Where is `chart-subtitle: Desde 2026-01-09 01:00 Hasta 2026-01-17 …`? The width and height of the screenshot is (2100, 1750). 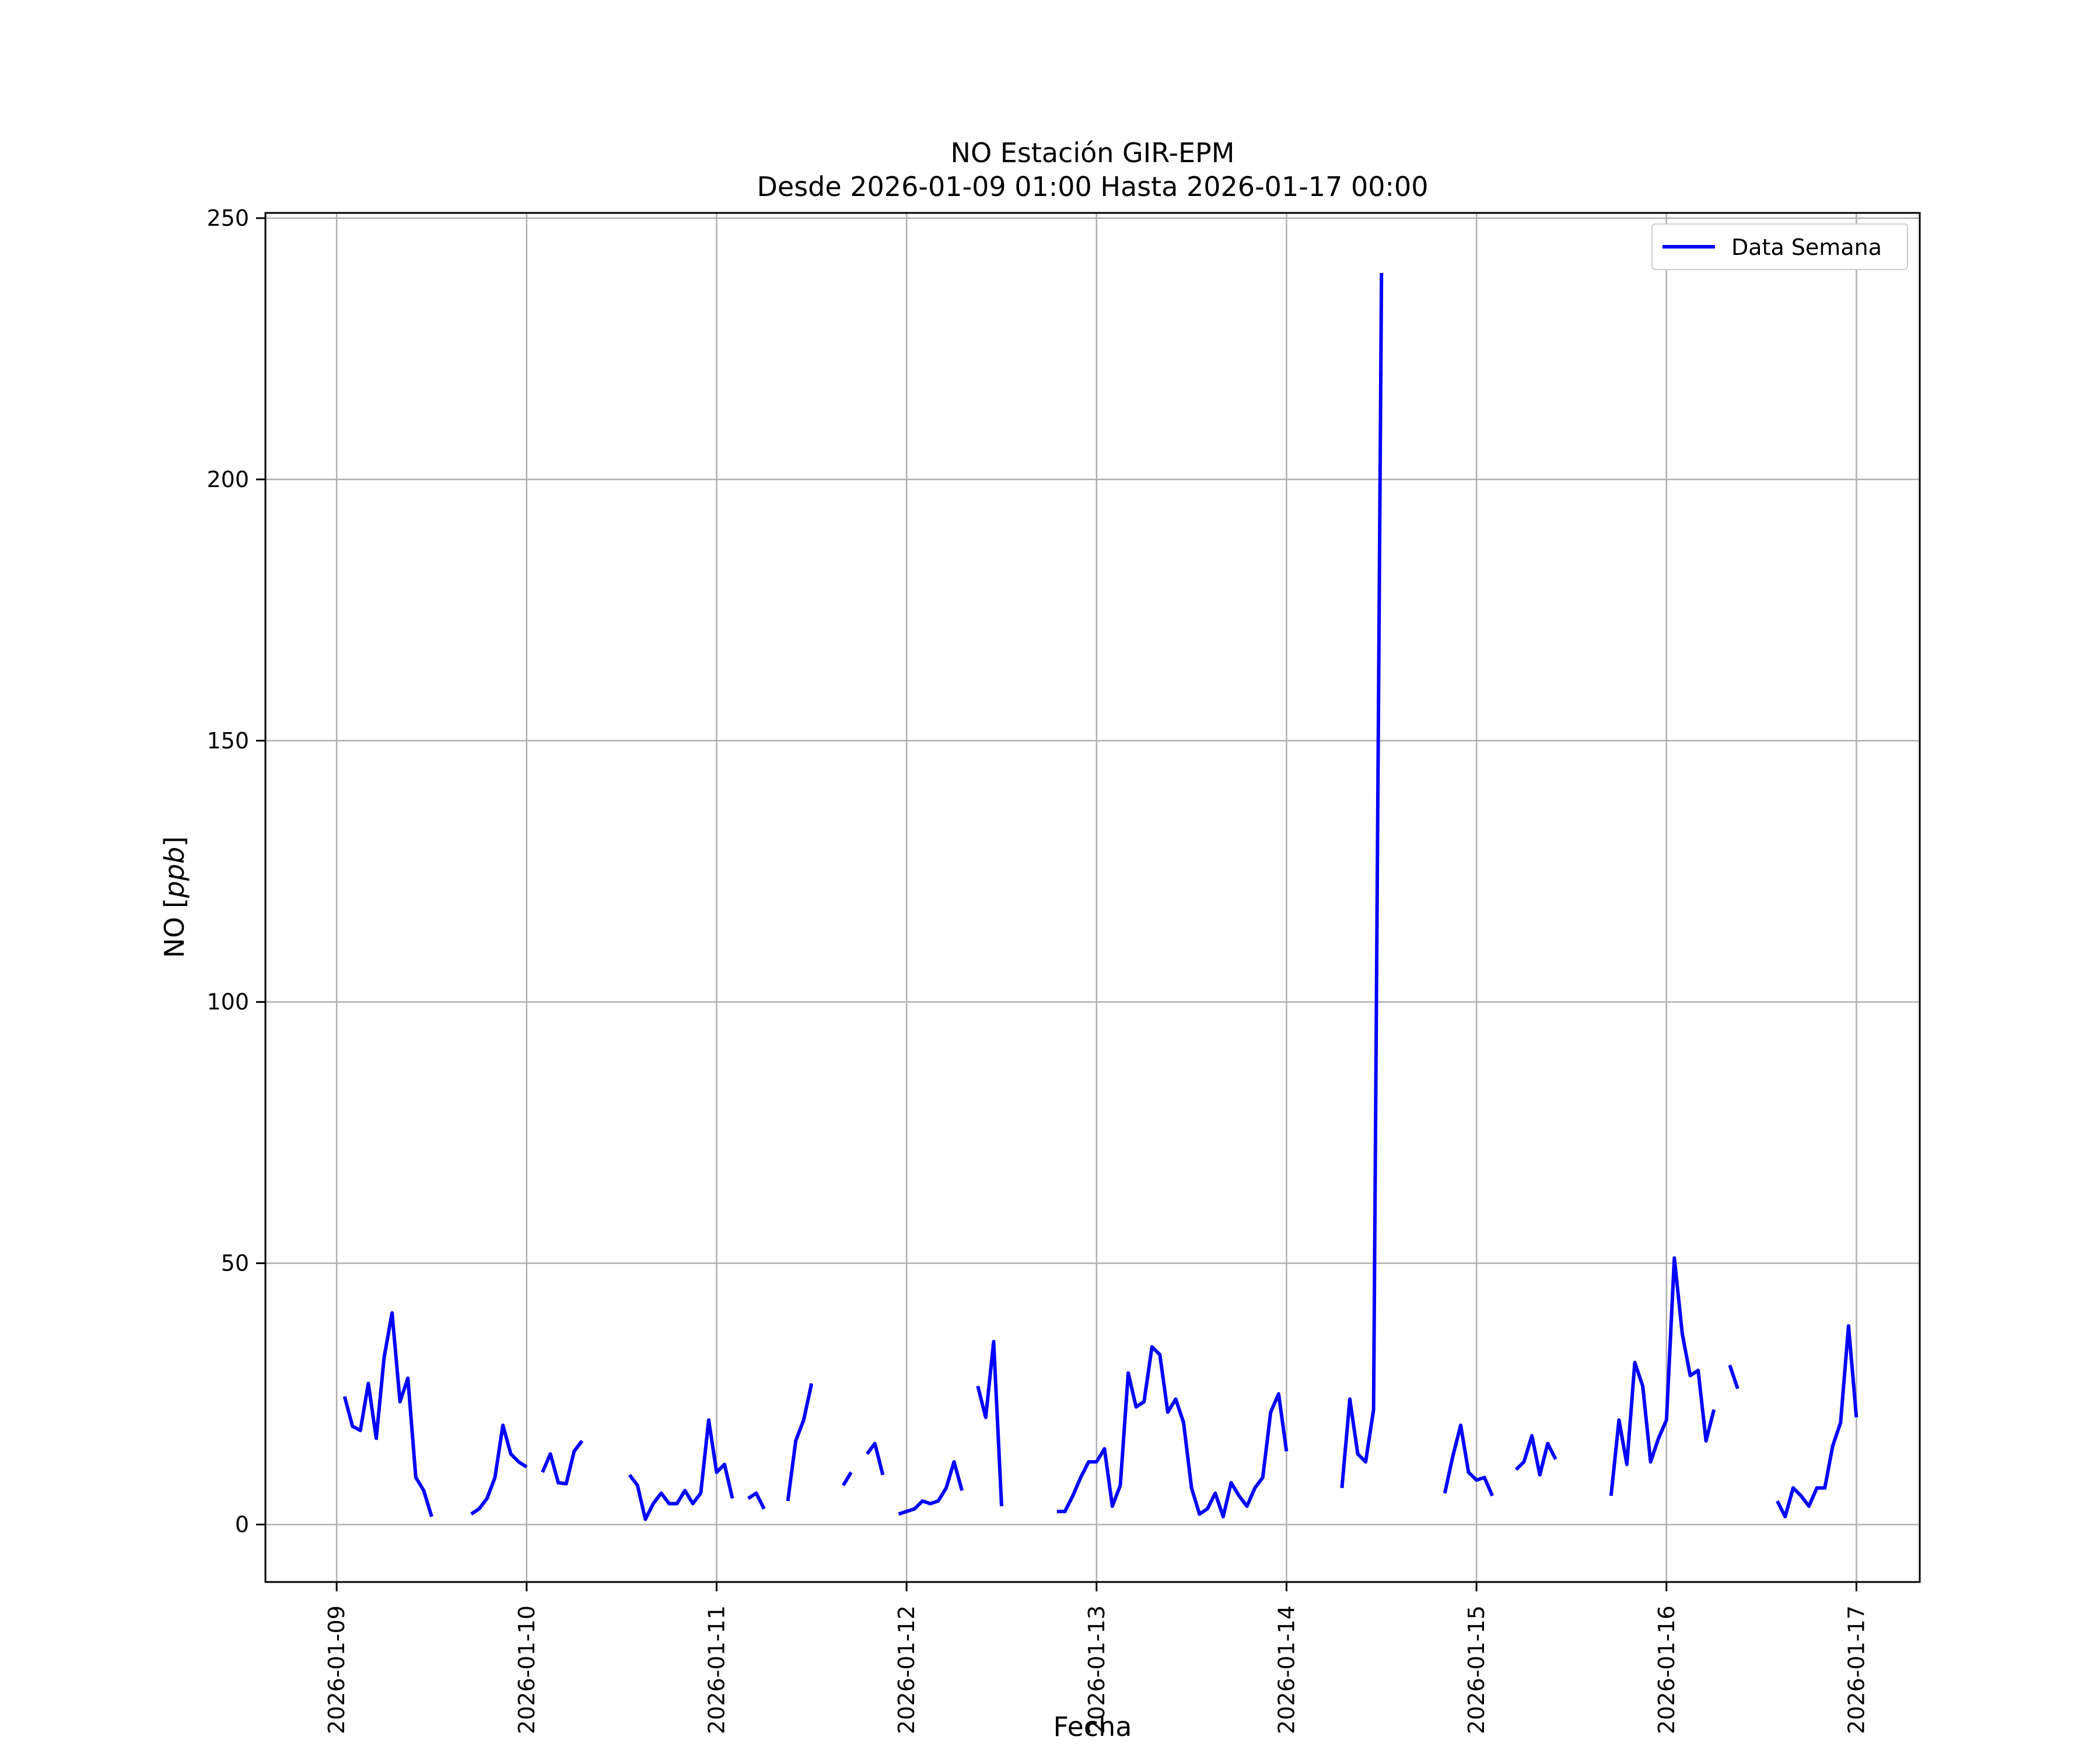
chart-subtitle: Desde 2026-01-09 01:00 Hasta 2026-01-17 … is located at coordinates (1092, 187).